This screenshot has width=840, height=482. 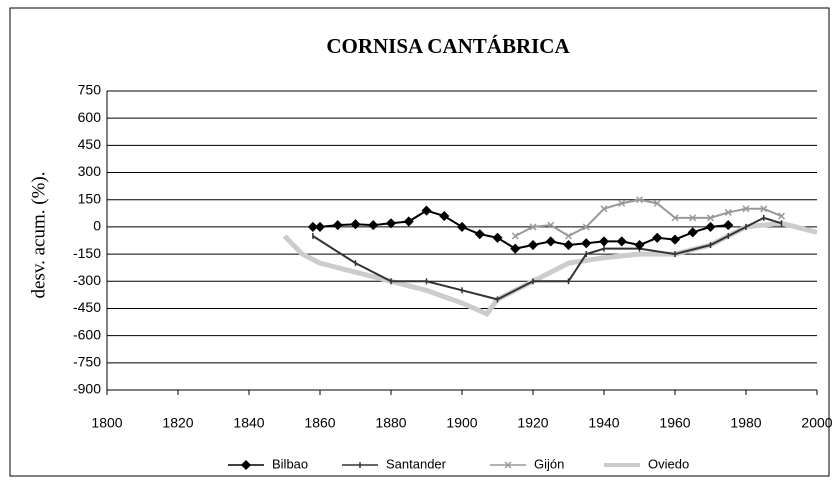 I want to click on x-tick-label: 1920, so click(x=532, y=423).